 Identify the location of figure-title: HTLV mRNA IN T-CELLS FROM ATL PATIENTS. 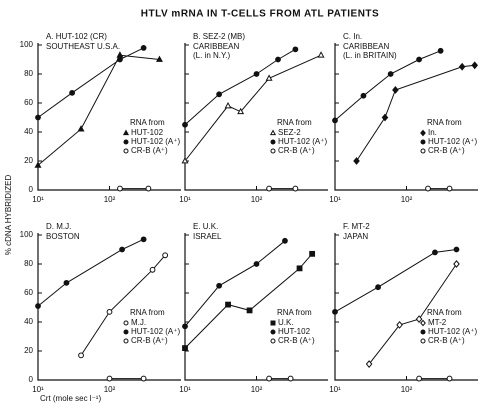
(260, 14).